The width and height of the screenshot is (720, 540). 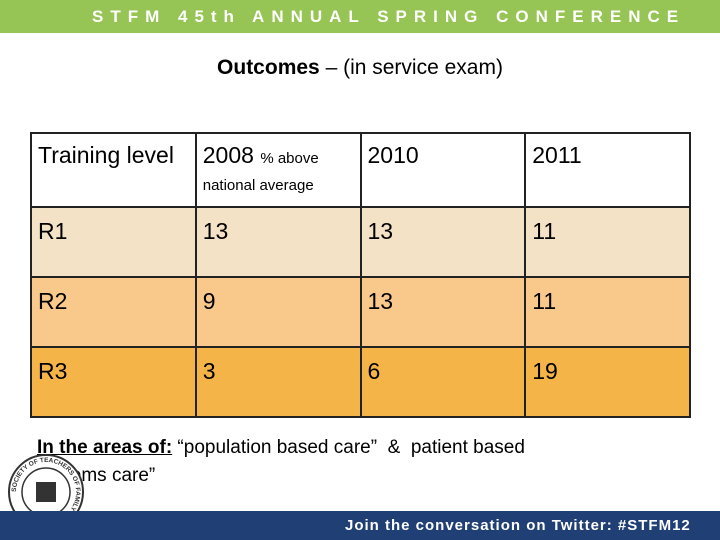 What do you see at coordinates (443, 382) in the screenshot?
I see `table-cell: 6` at bounding box center [443, 382].